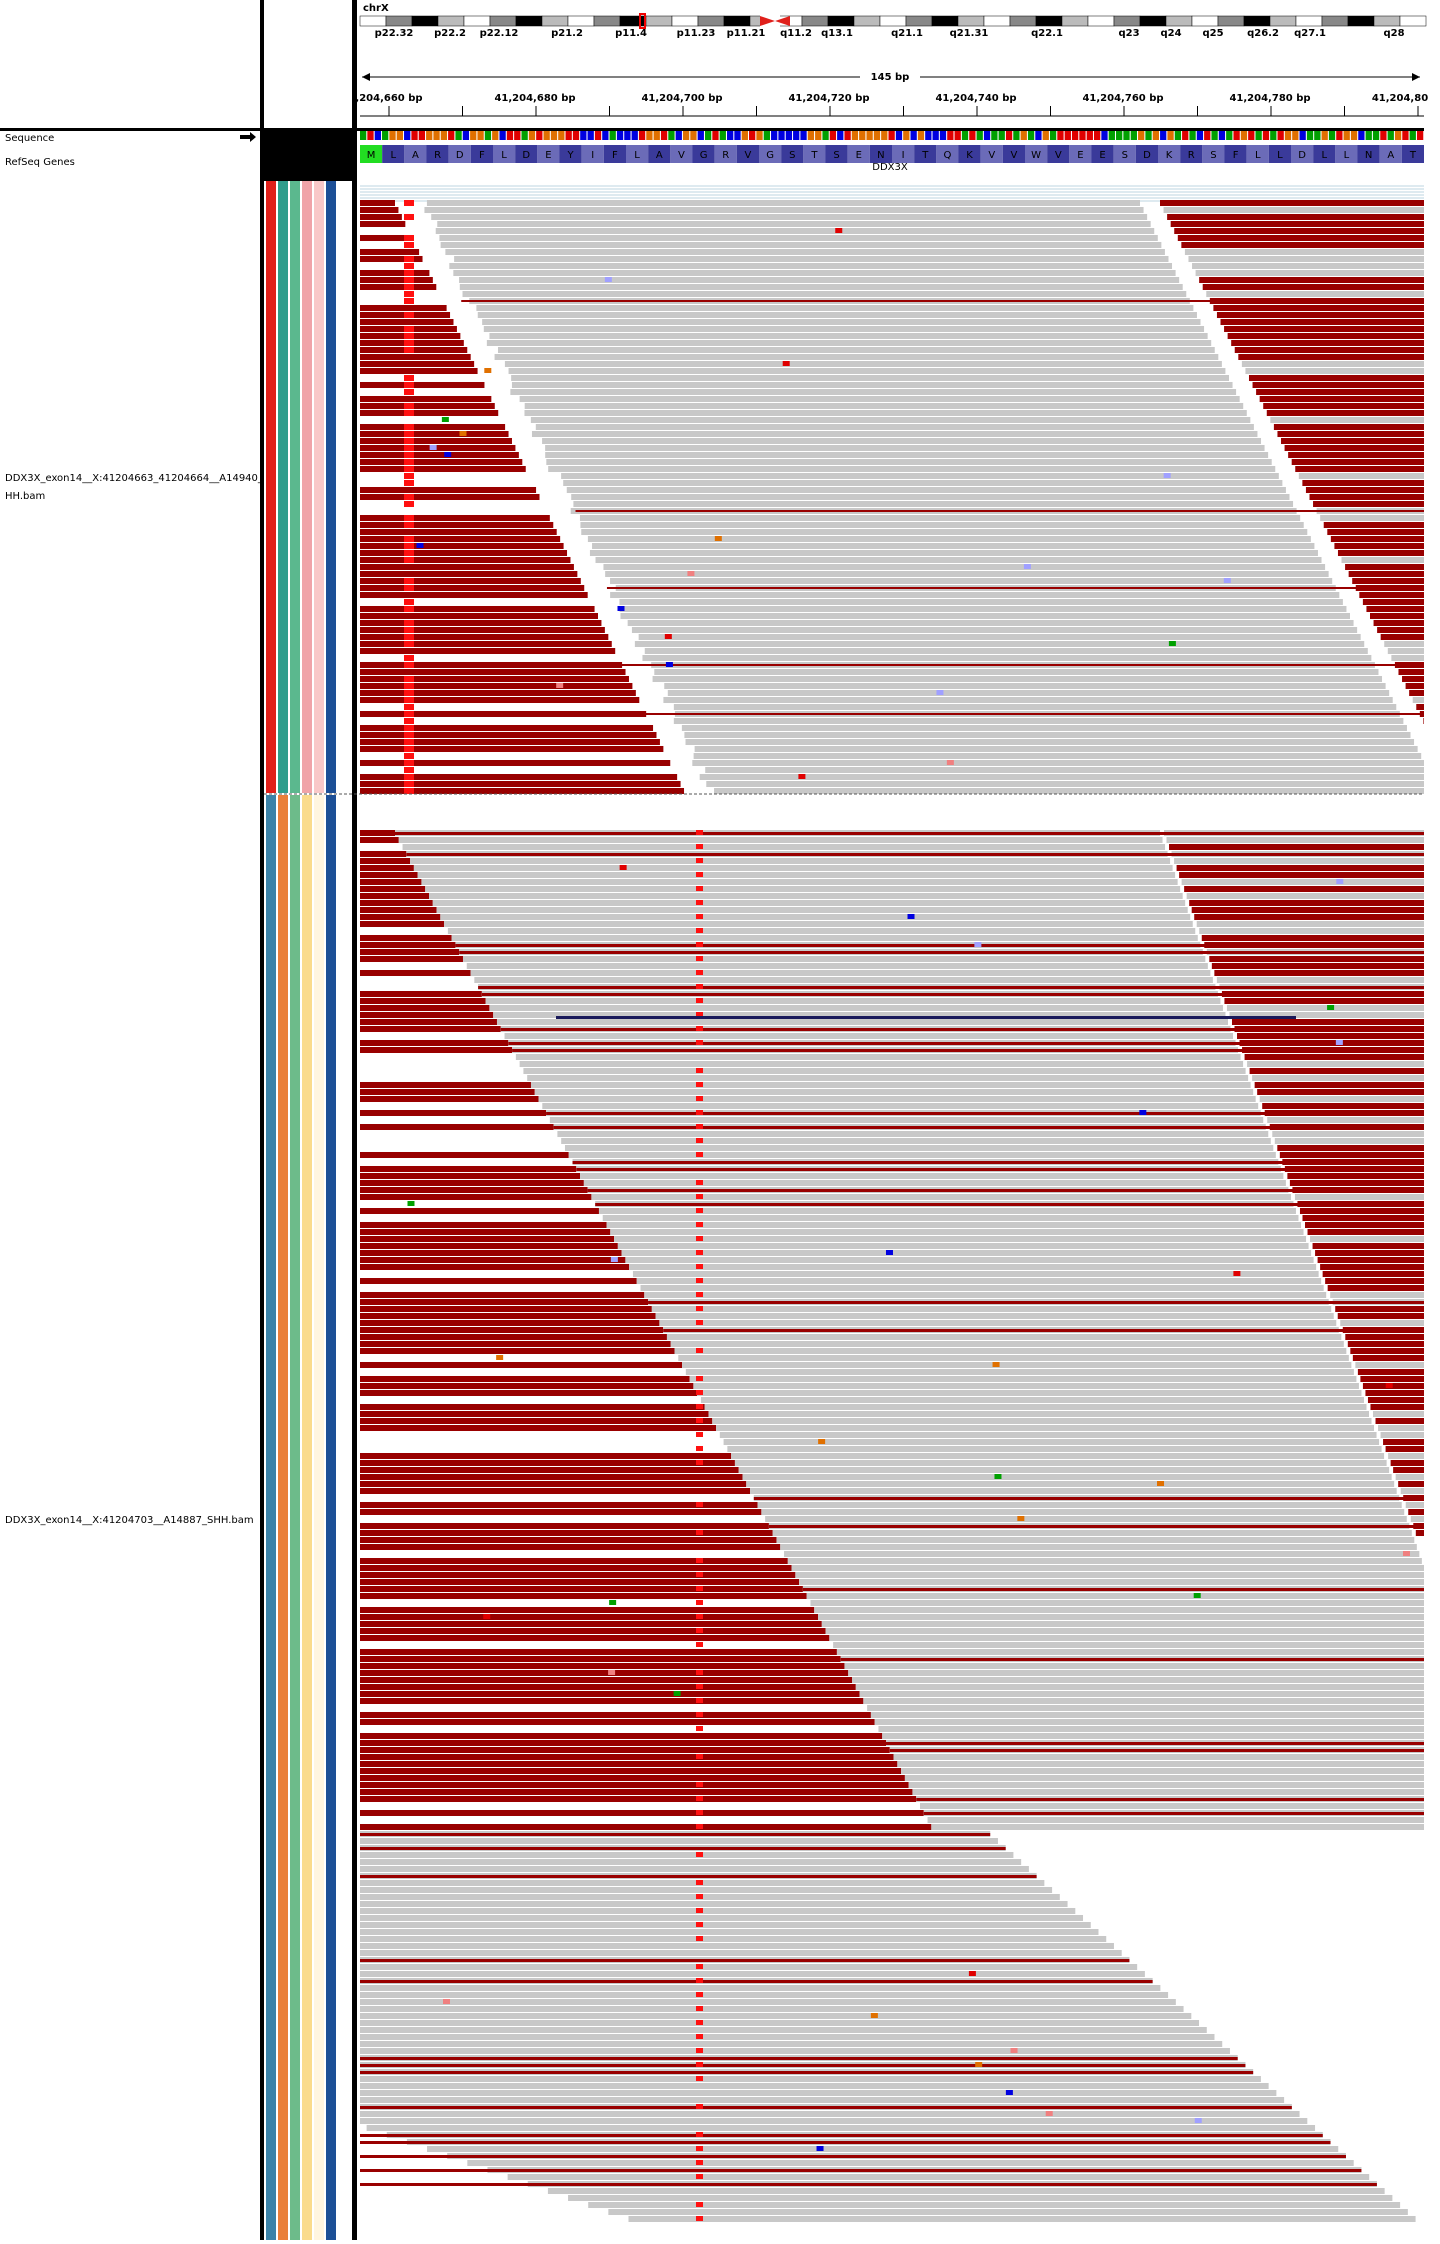 The width and height of the screenshot is (1440, 2244). Describe the element at coordinates (1302, 155) in the screenshot. I see `amino-acid: D` at that location.